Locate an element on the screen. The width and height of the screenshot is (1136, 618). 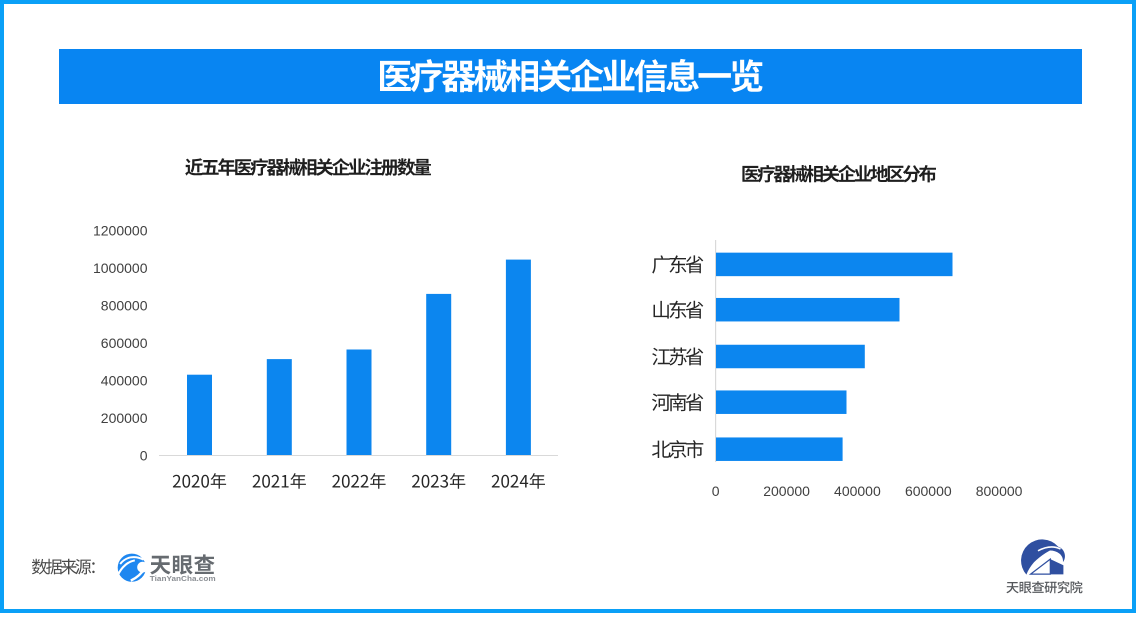
svg-text: 1200000 is located at coordinates (120, 231).